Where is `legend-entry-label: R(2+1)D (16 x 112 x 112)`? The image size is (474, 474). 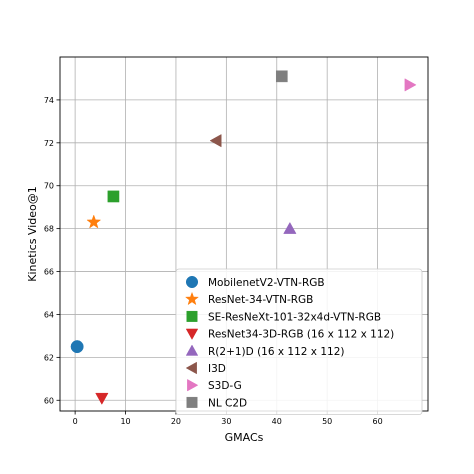
legend-entry-label: R(2+1)D (16 x 112 x 112) is located at coordinates (276, 352).